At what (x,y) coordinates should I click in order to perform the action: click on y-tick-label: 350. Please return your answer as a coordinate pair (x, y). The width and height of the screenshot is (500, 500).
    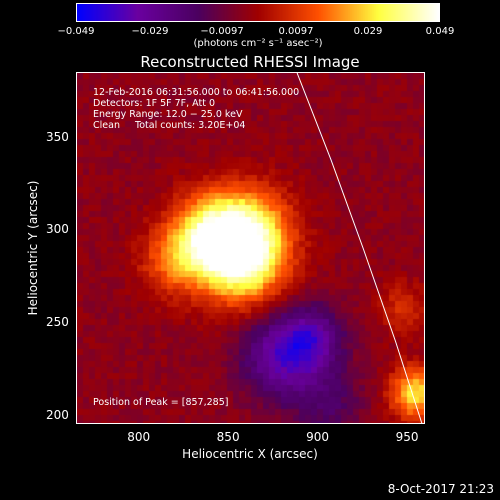
    Looking at the image, I should click on (57, 136).